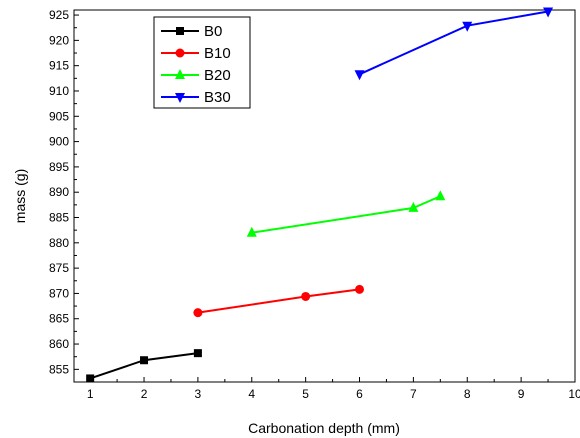 This screenshot has width=580, height=438. I want to click on legend-label: B20, so click(217, 75).